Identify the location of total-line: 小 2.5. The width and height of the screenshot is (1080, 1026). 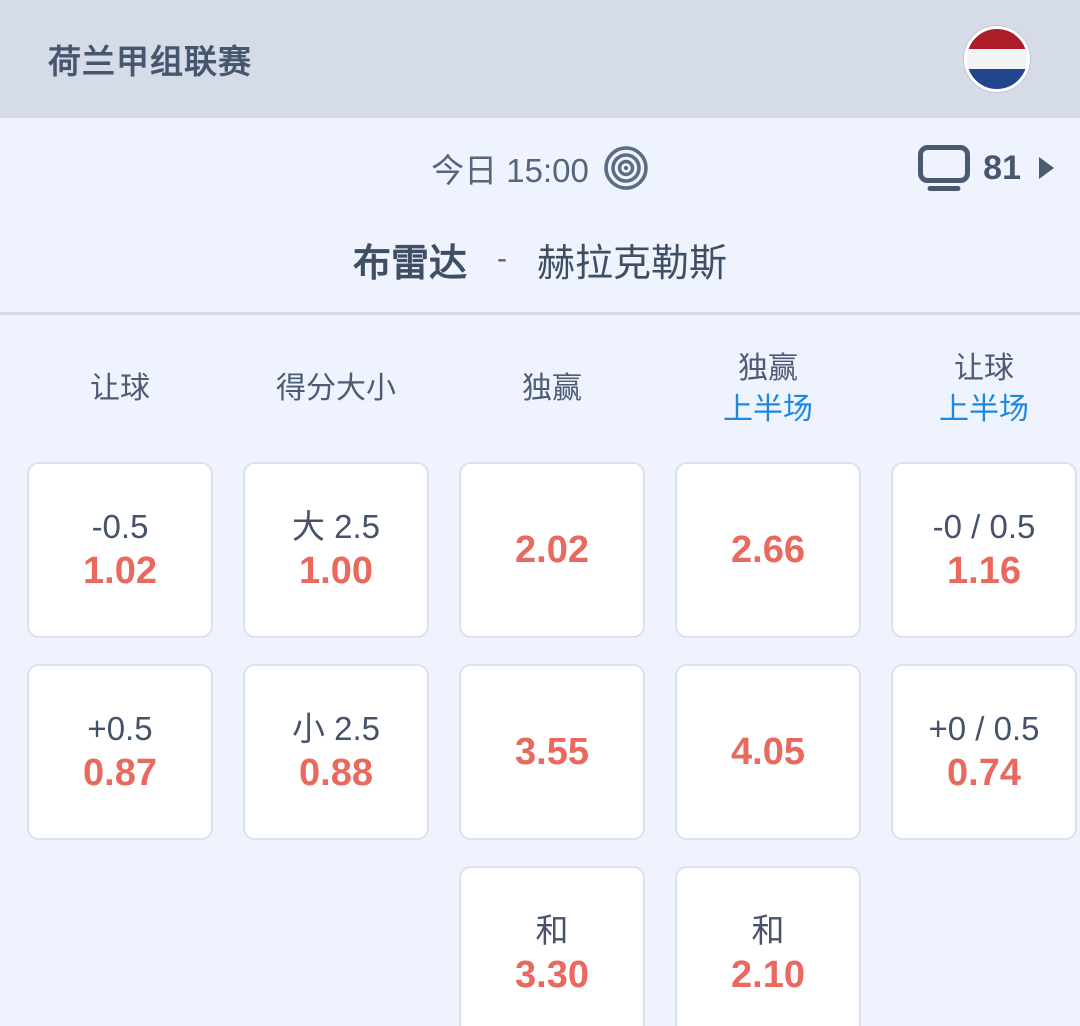
(336, 728).